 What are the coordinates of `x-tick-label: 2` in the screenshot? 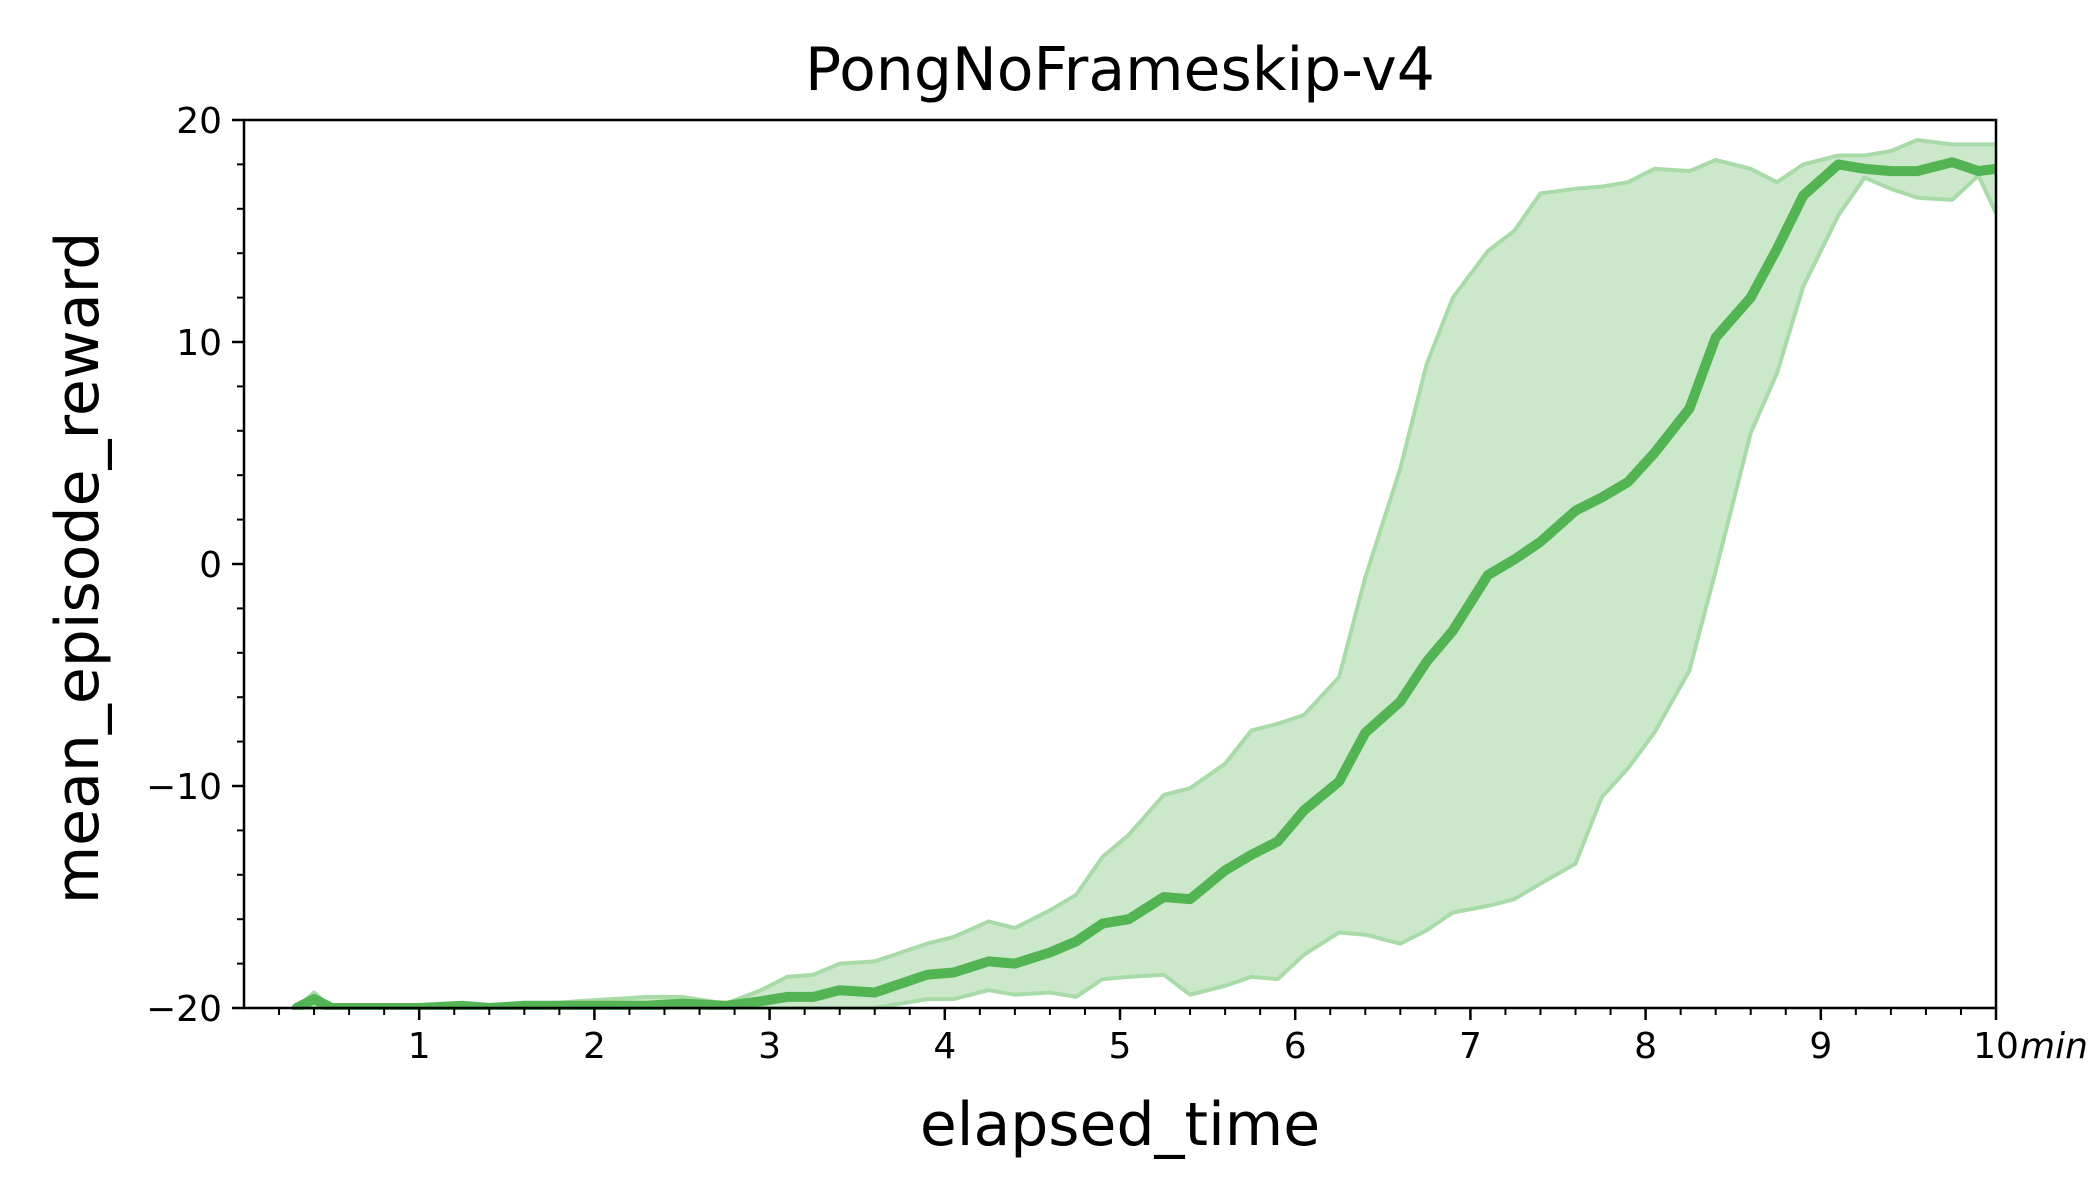 It's located at (594, 1046).